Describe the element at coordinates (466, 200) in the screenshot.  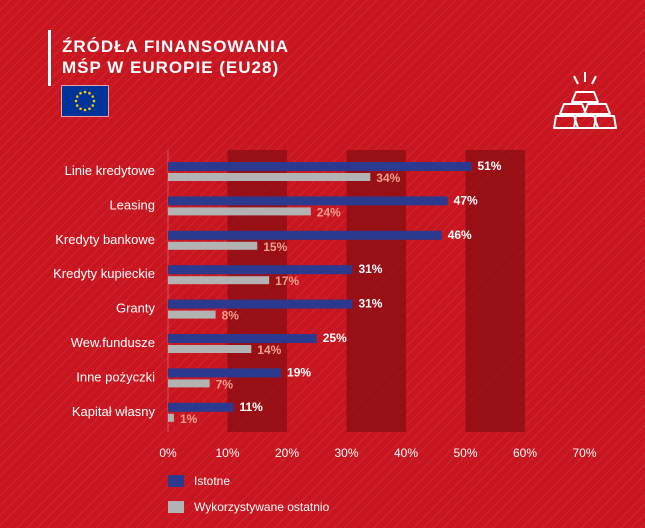
I see `data-label-istotne: 47%` at that location.